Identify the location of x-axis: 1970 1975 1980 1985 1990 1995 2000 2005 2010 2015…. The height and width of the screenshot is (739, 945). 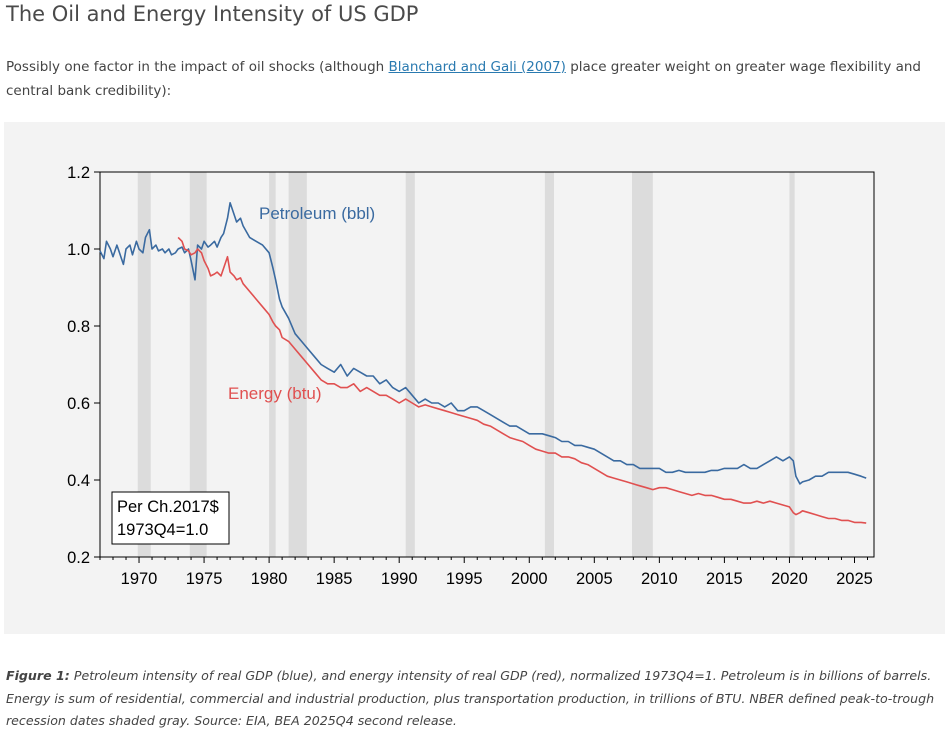
(486, 572).